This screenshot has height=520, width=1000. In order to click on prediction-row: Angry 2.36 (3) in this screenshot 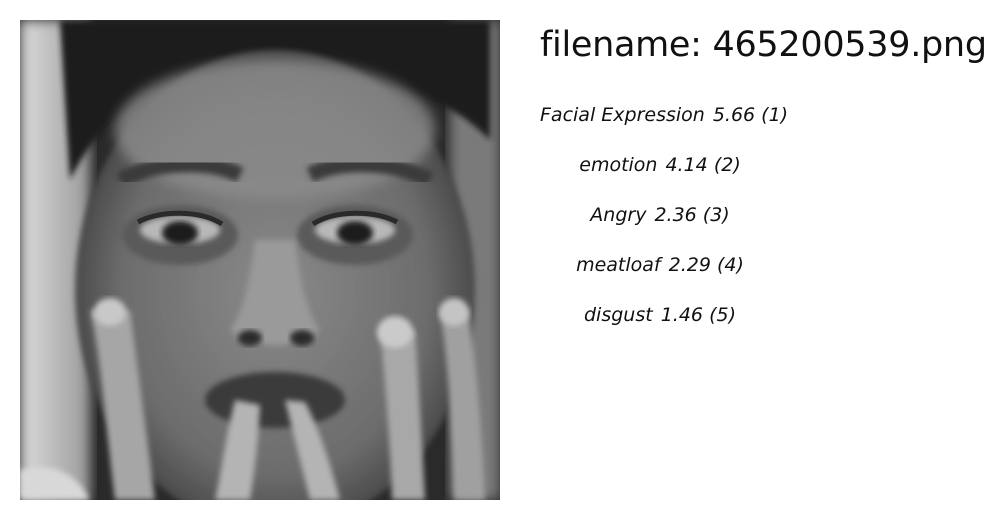, I will do `click(660, 215)`.